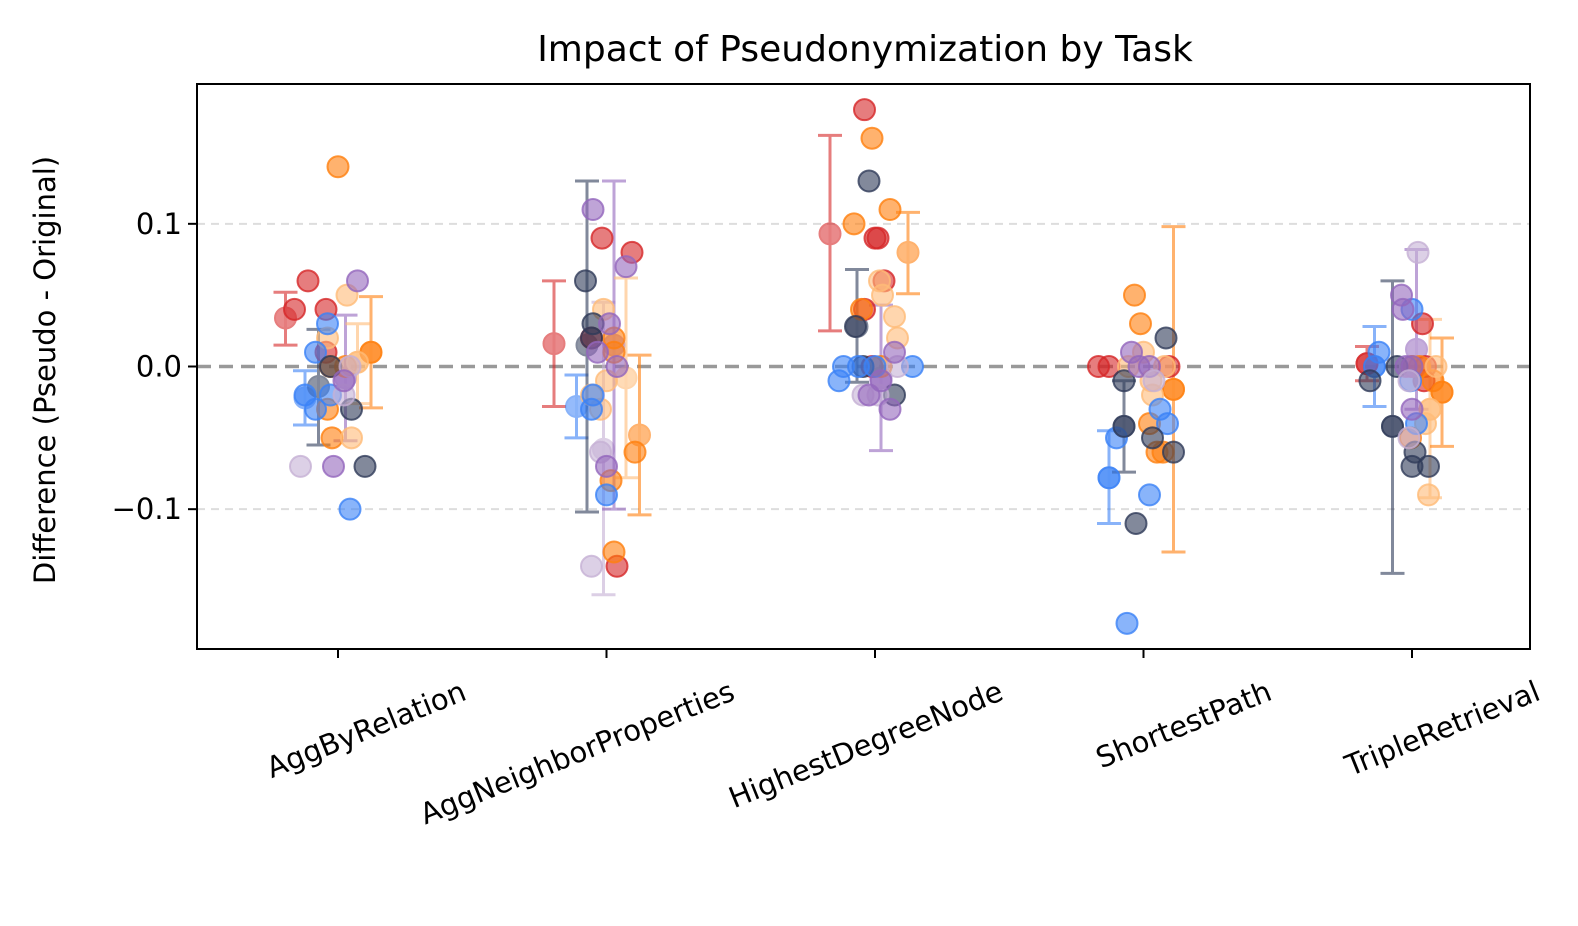 The width and height of the screenshot is (1578, 926). What do you see at coordinates (366, 729) in the screenshot?
I see `x-tick-label: AggByRelation` at bounding box center [366, 729].